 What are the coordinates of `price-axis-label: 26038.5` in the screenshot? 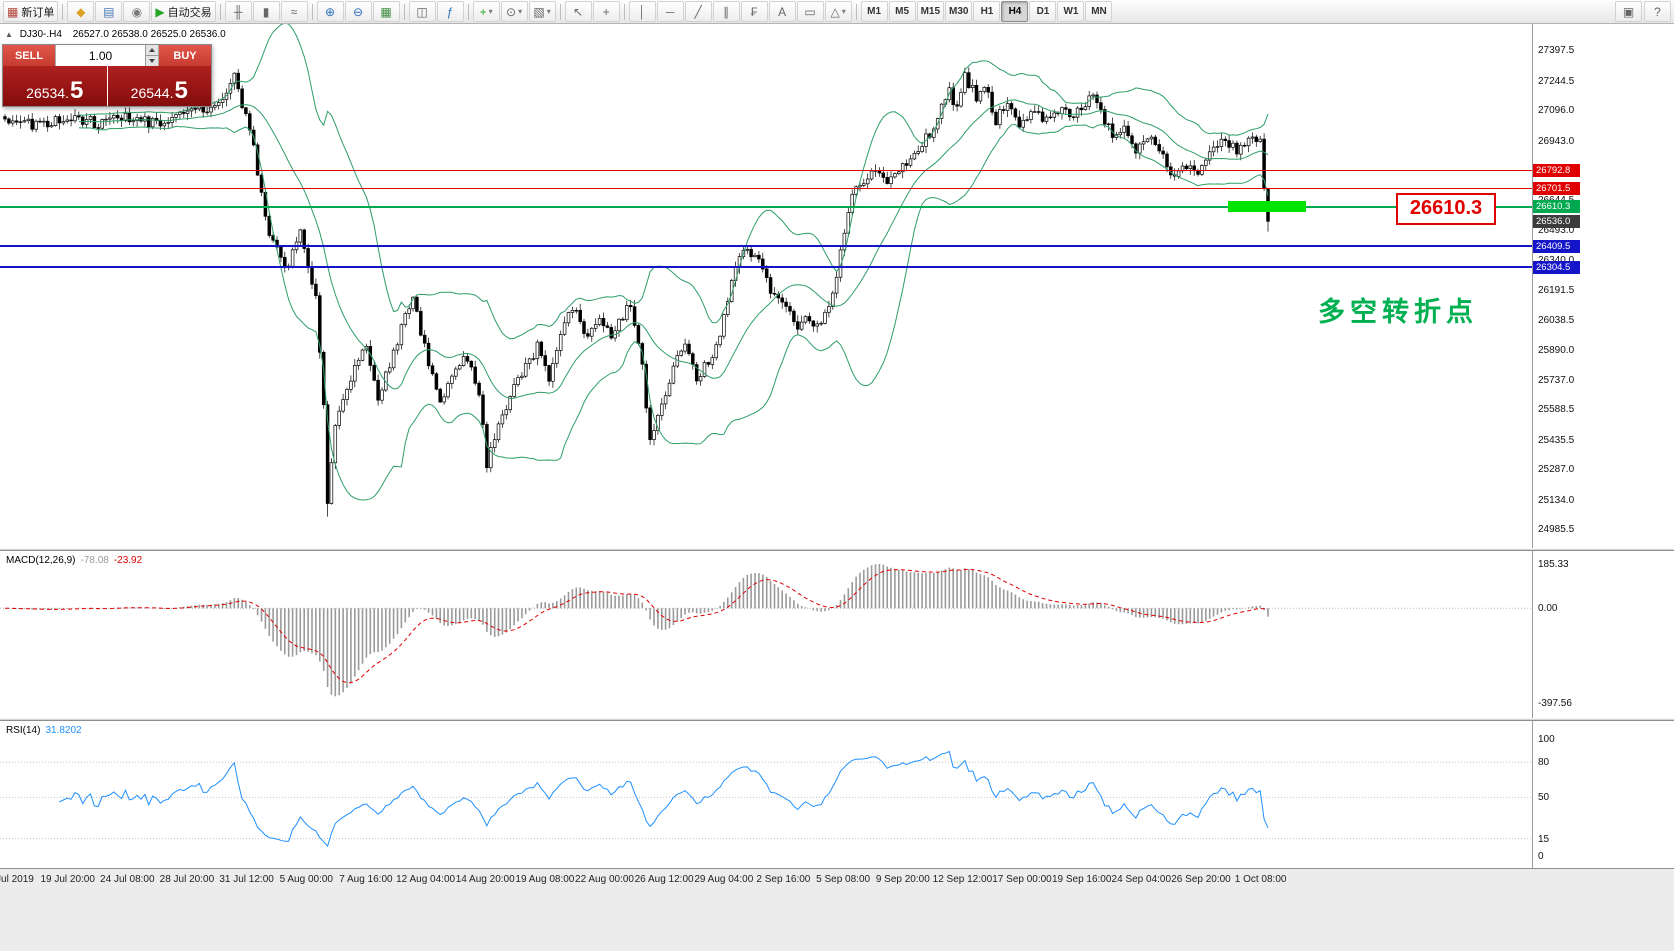 It's located at (1556, 320).